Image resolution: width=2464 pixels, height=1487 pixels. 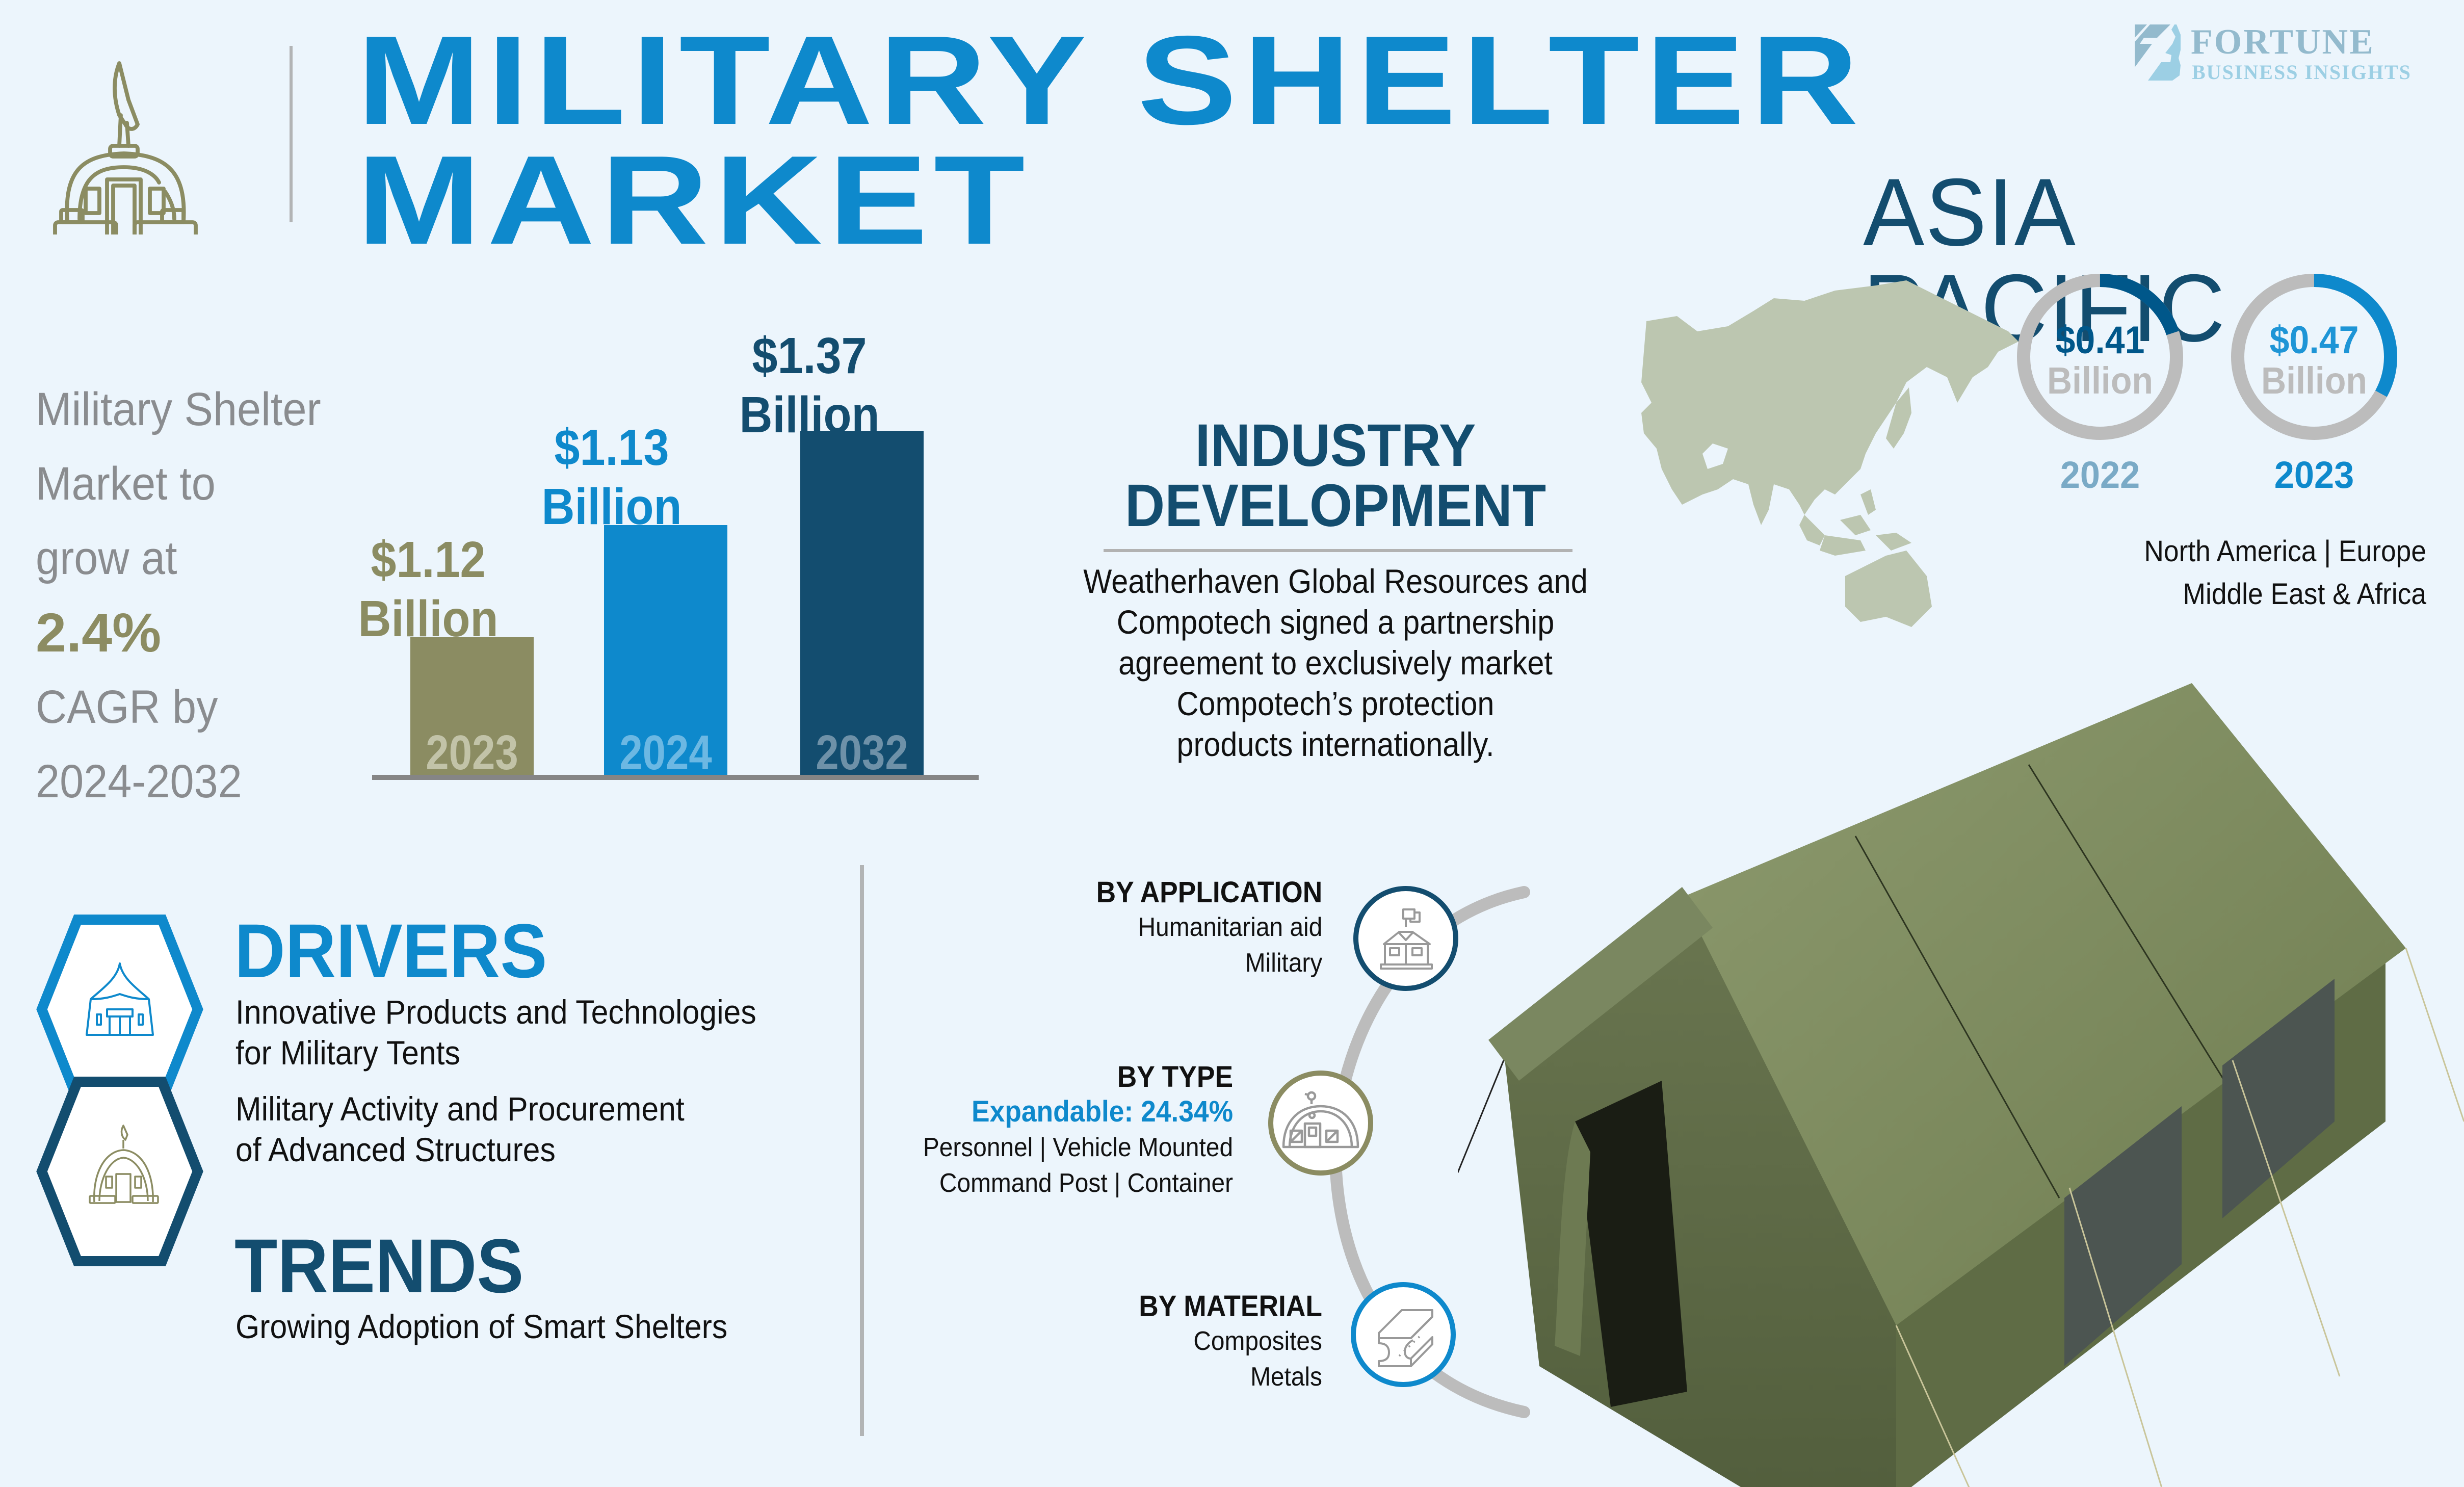 What do you see at coordinates (2100, 475) in the screenshot?
I see `ring-year: 2022` at bounding box center [2100, 475].